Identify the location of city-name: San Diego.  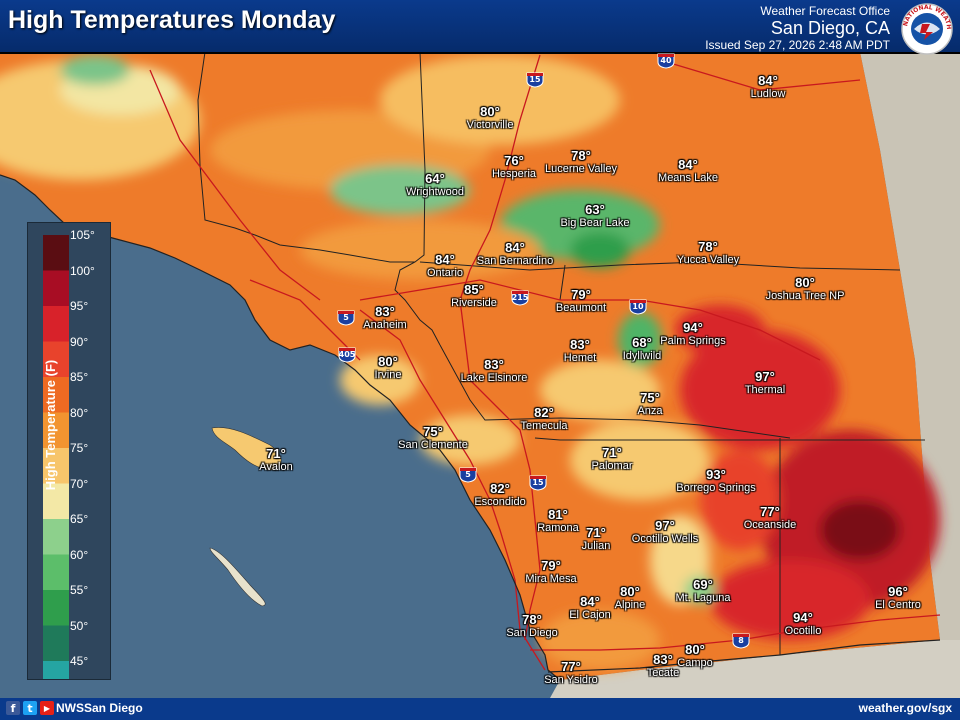
(532, 633).